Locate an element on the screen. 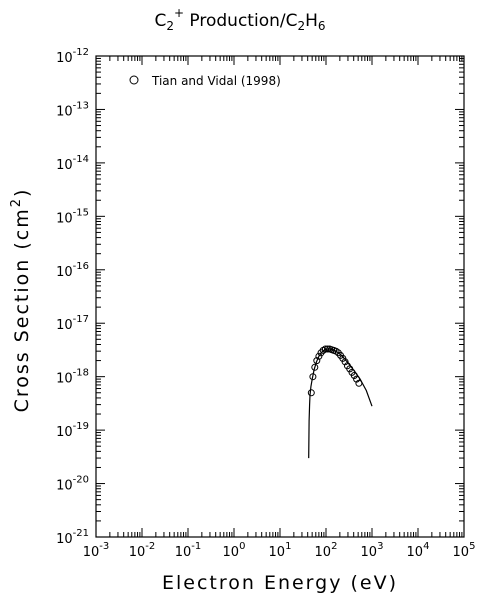 The width and height of the screenshot is (481, 602). y-tick-label: 10-18 is located at coordinates (72, 377).